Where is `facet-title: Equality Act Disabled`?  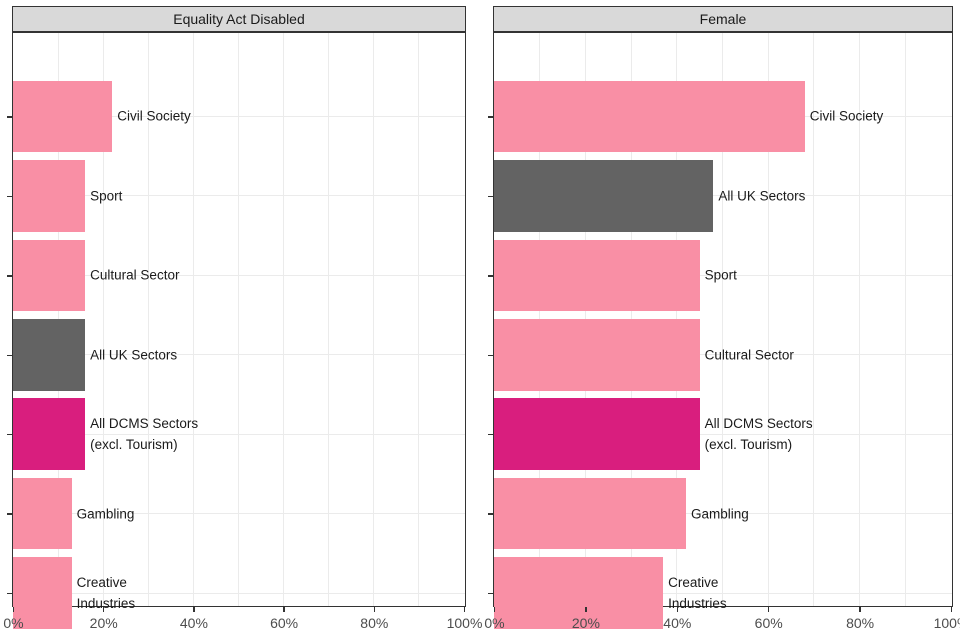 facet-title: Equality Act Disabled is located at coordinates (239, 19).